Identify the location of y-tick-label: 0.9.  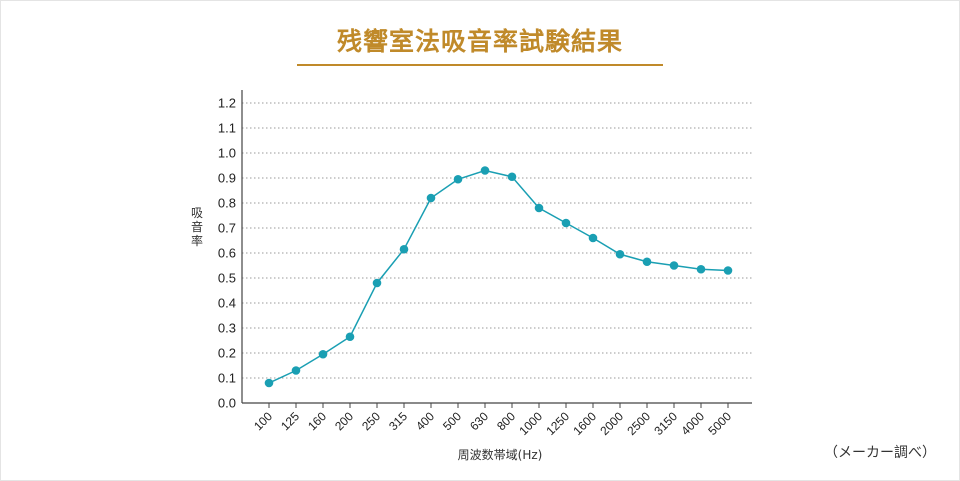
(227, 178).